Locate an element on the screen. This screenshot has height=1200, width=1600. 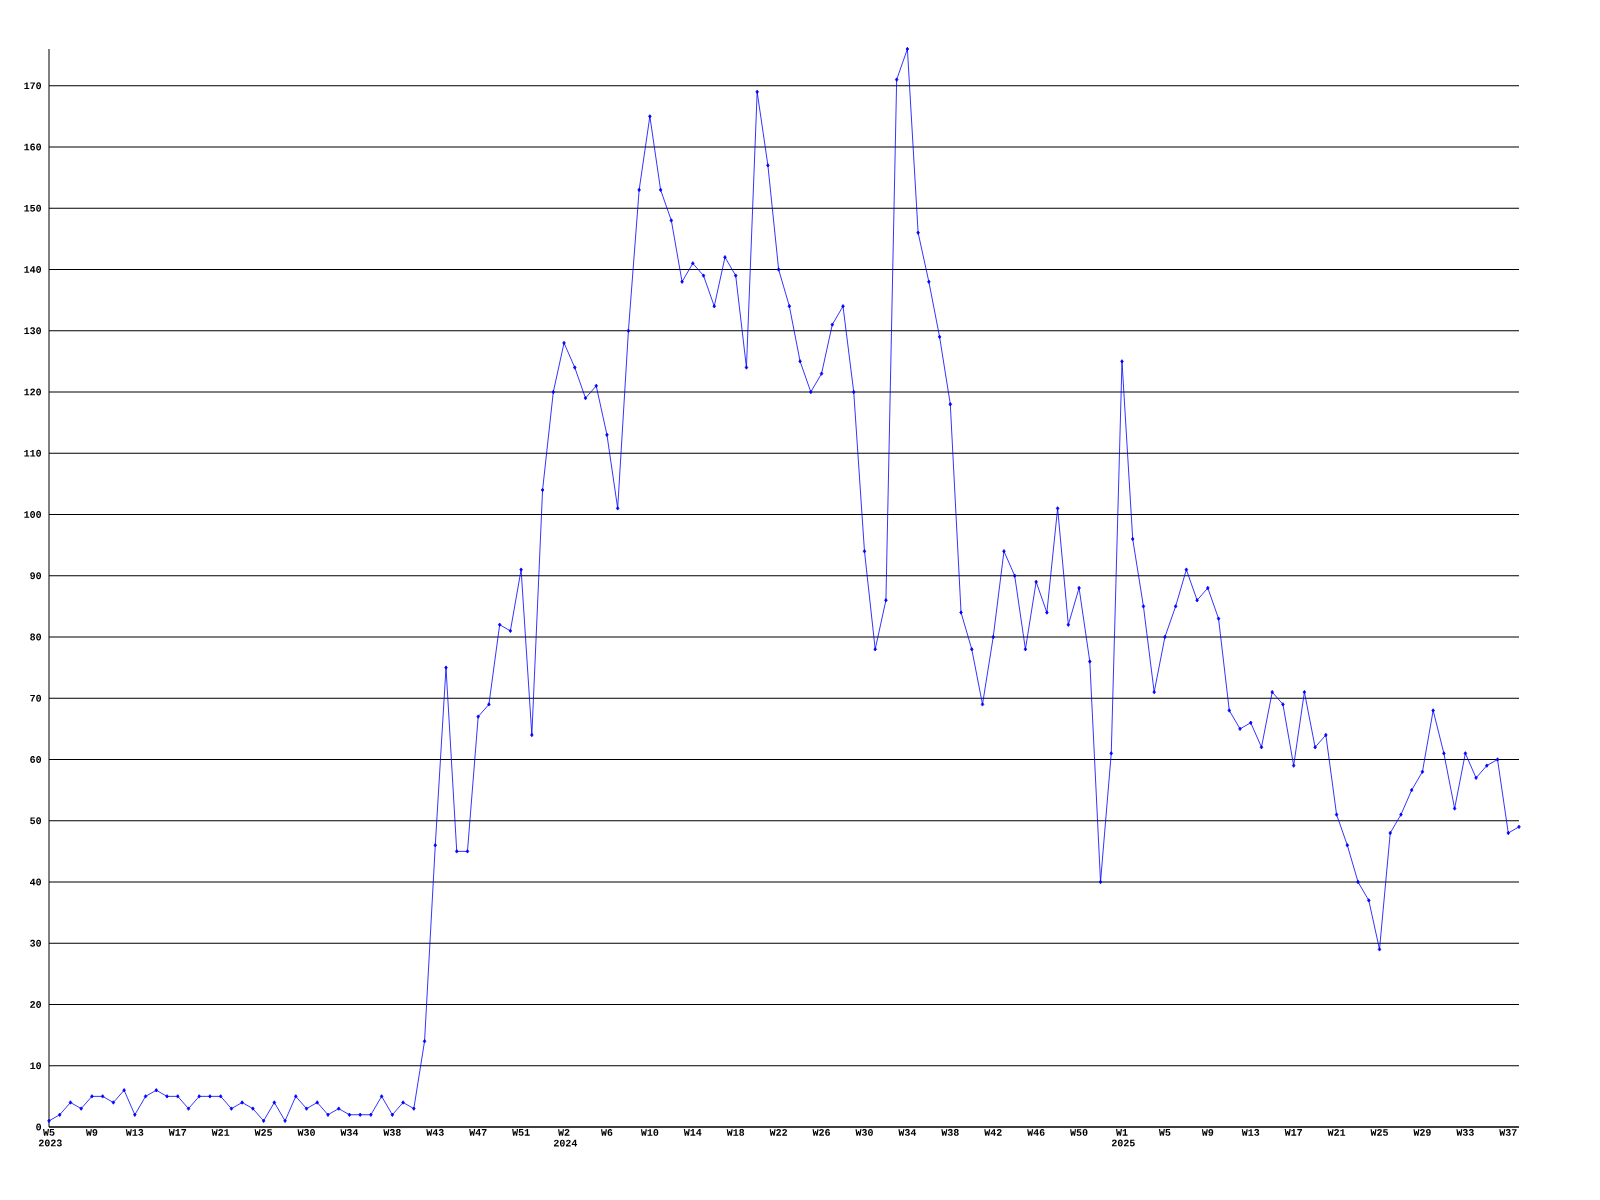
y-tick-label: 70 is located at coordinates (36, 698).